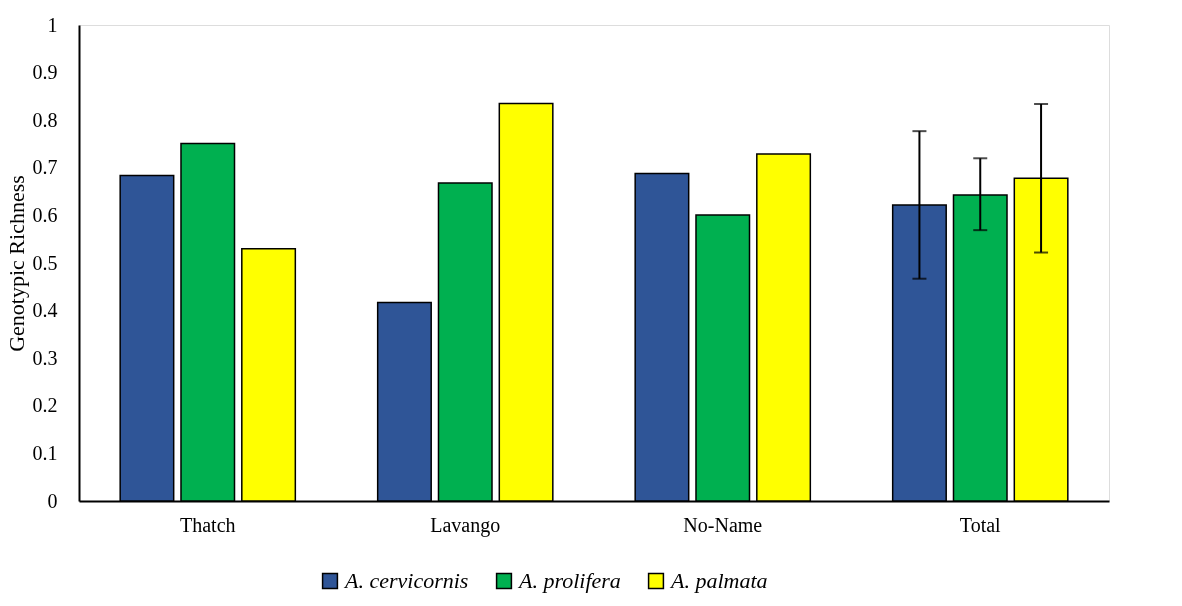 The image size is (1182, 606). What do you see at coordinates (718, 580) in the screenshot?
I see `legend-label: A. palmata` at bounding box center [718, 580].